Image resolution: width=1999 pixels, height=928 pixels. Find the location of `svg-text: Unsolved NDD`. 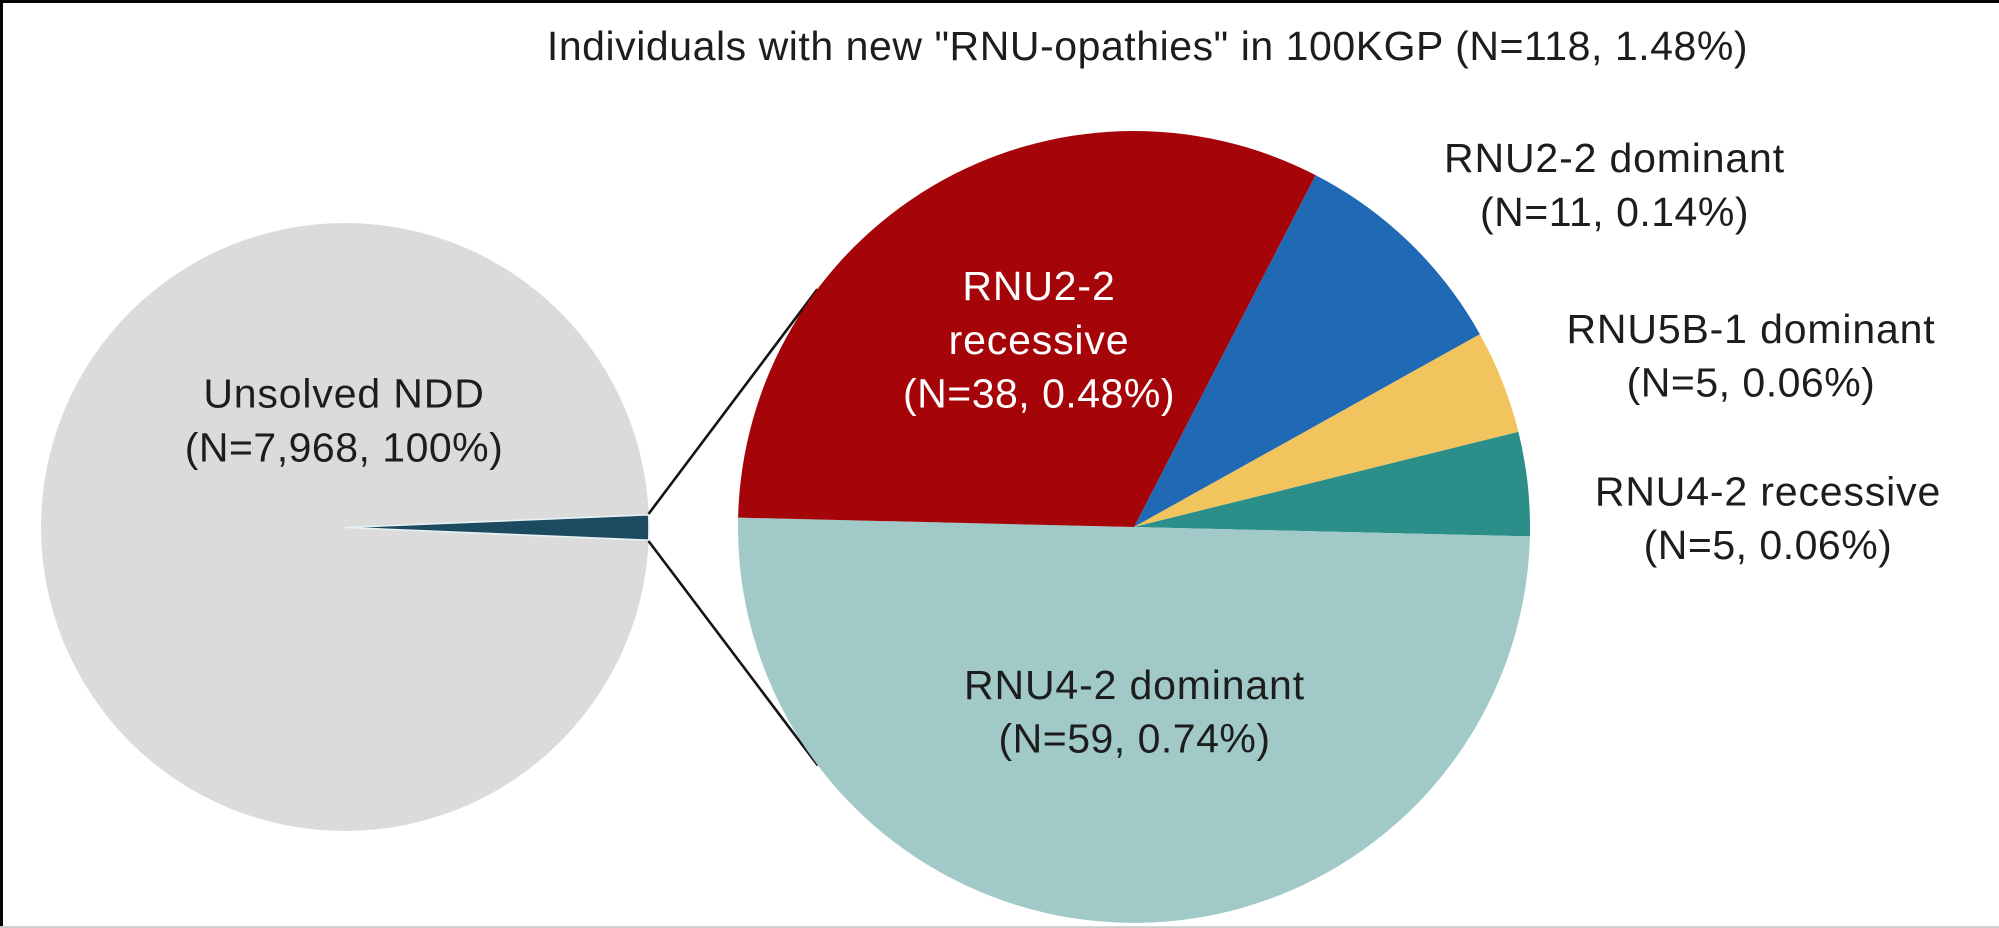

svg-text: Unsolved NDD is located at coordinates (343, 394).